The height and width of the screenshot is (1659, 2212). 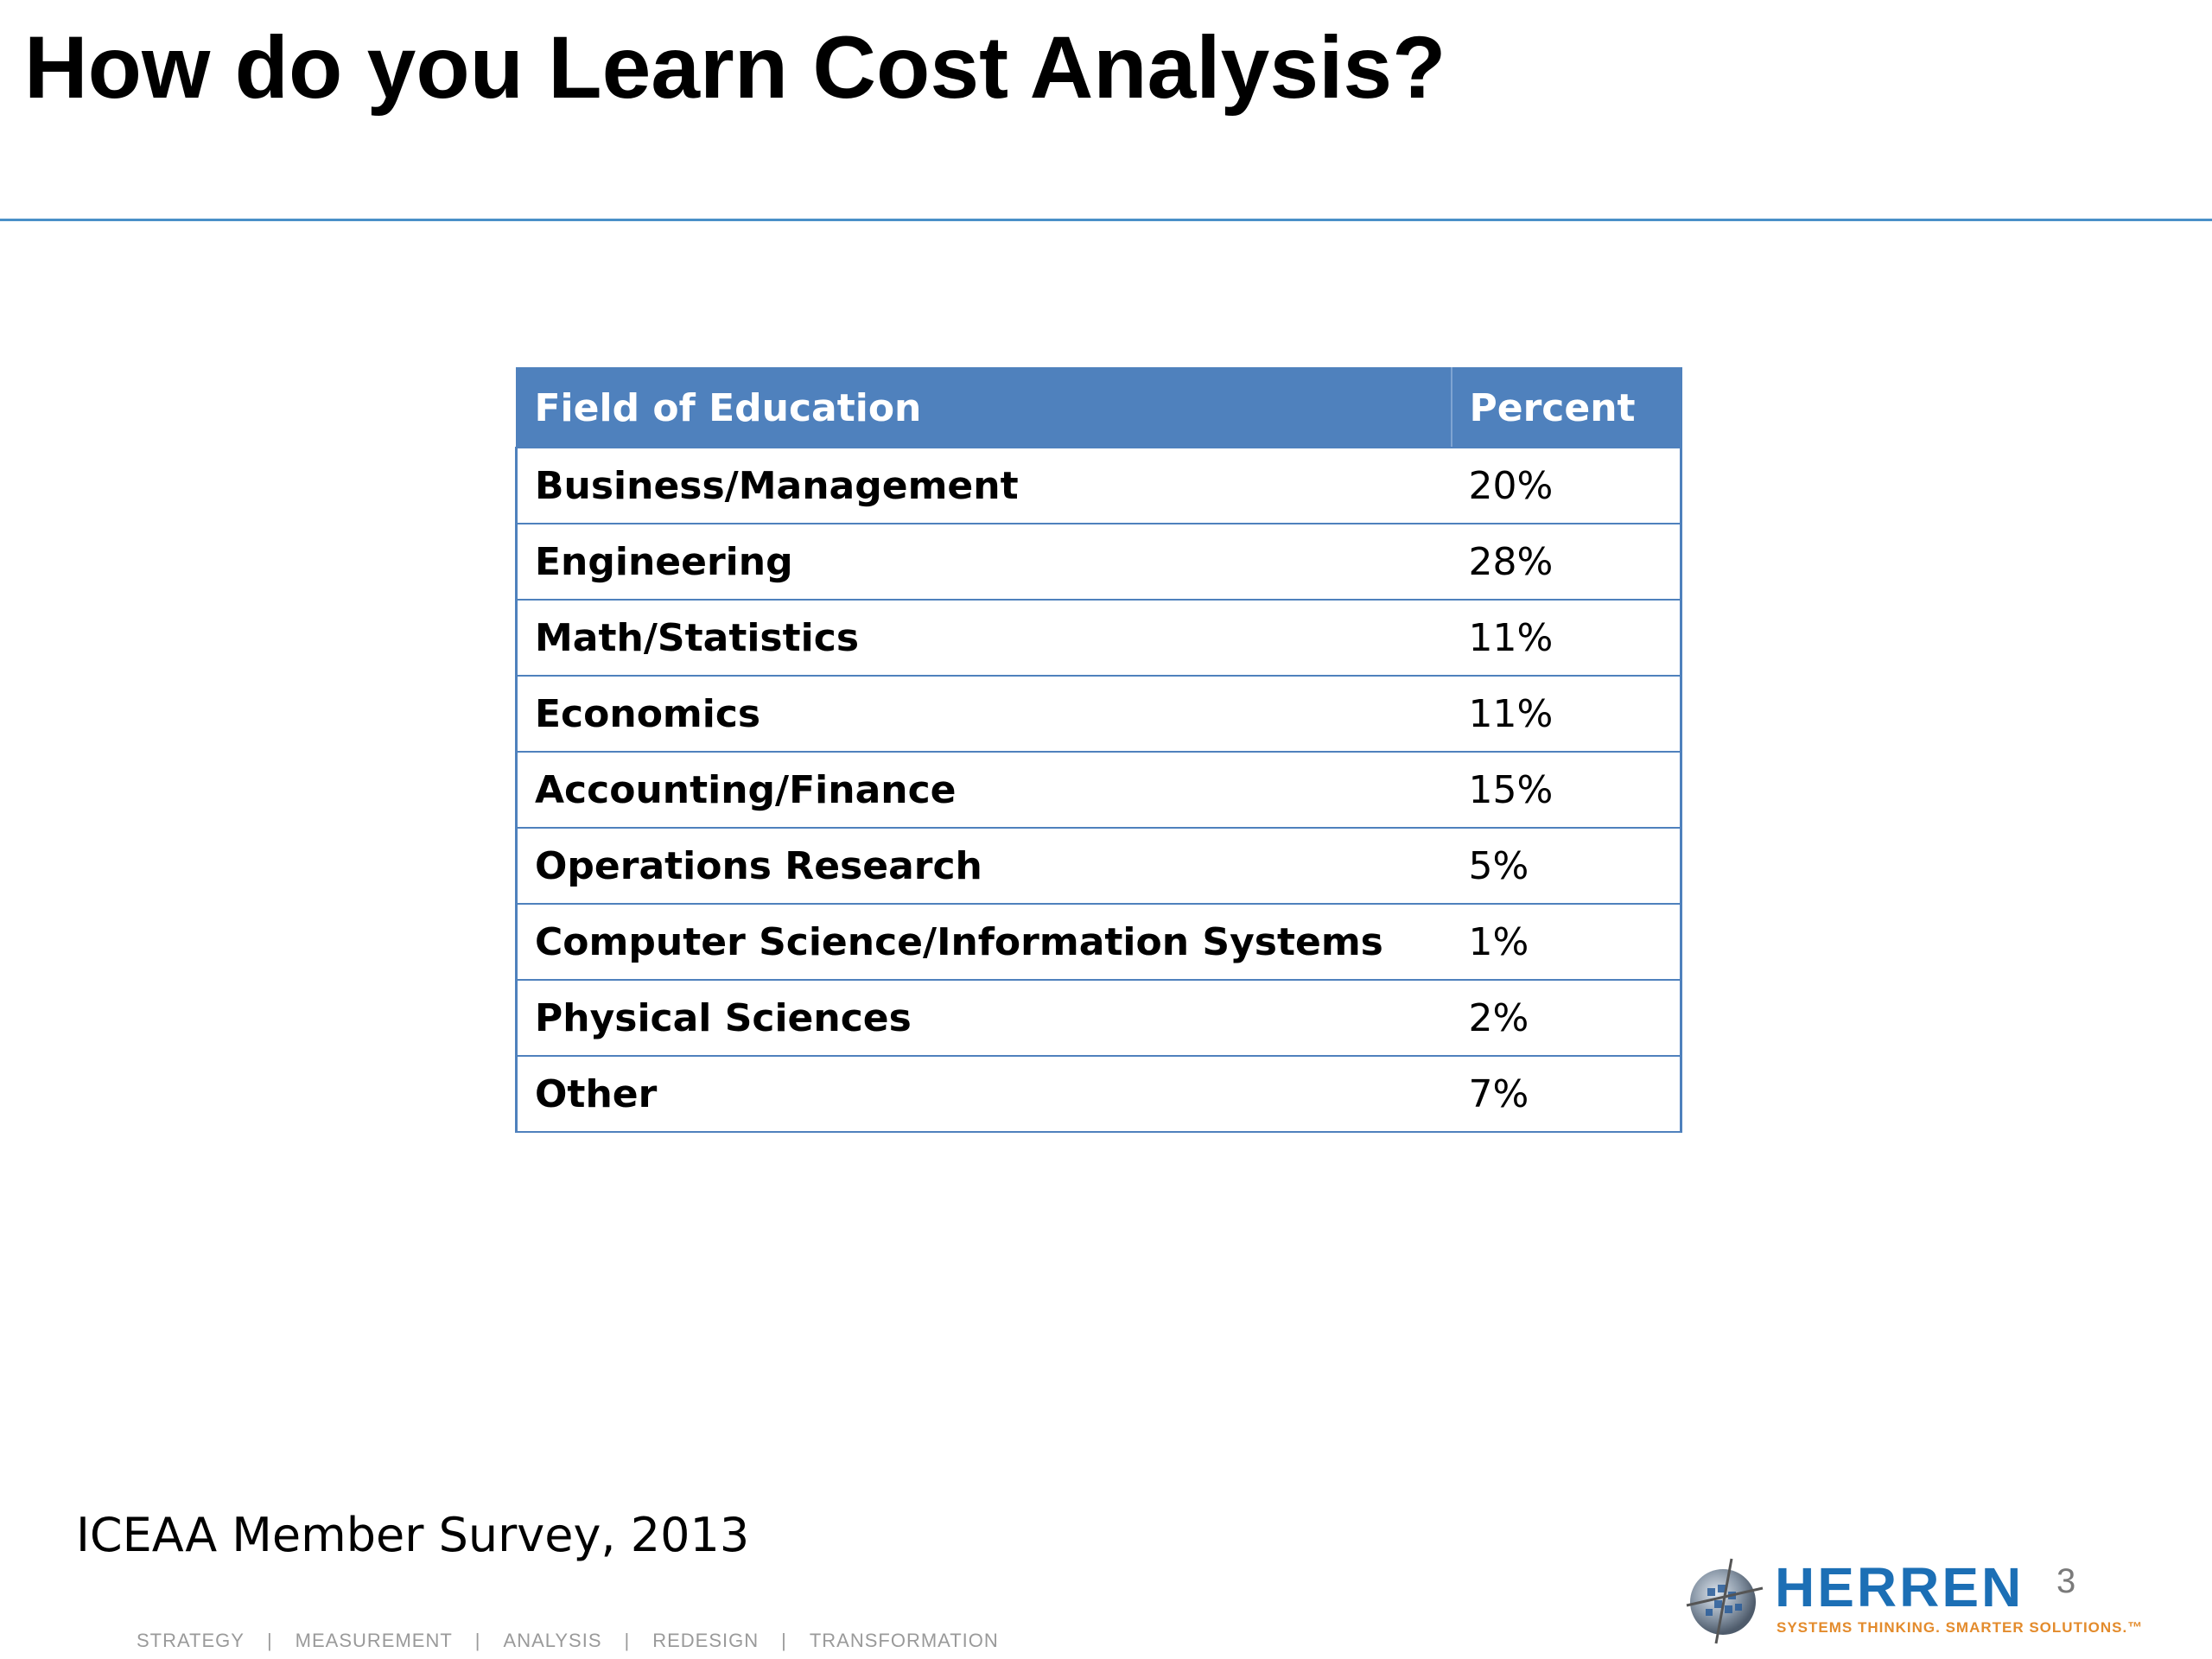 I want to click on field-cell: Economics, so click(x=983, y=714).